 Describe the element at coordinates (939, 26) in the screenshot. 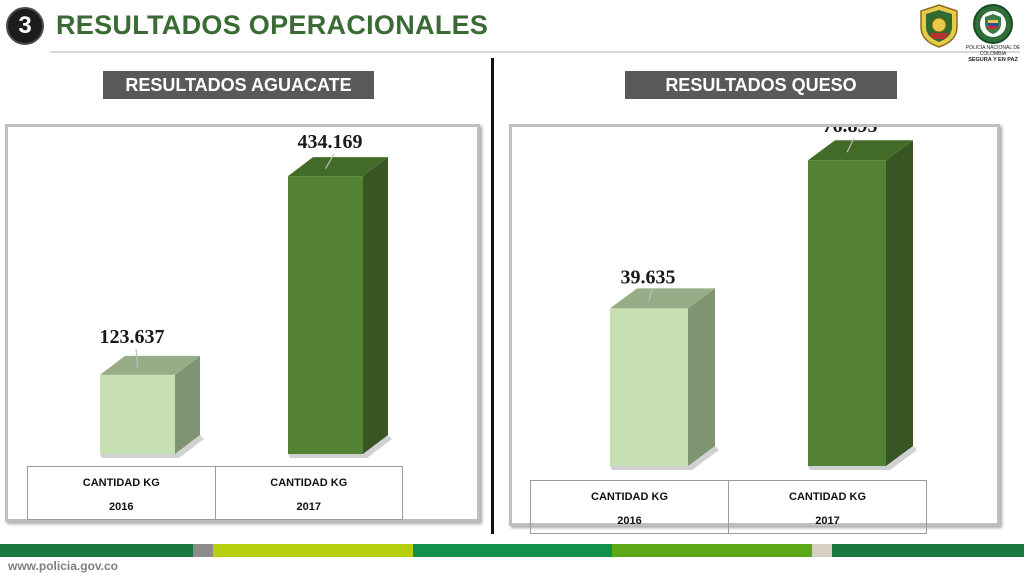

I see `police-crest-logo` at that location.